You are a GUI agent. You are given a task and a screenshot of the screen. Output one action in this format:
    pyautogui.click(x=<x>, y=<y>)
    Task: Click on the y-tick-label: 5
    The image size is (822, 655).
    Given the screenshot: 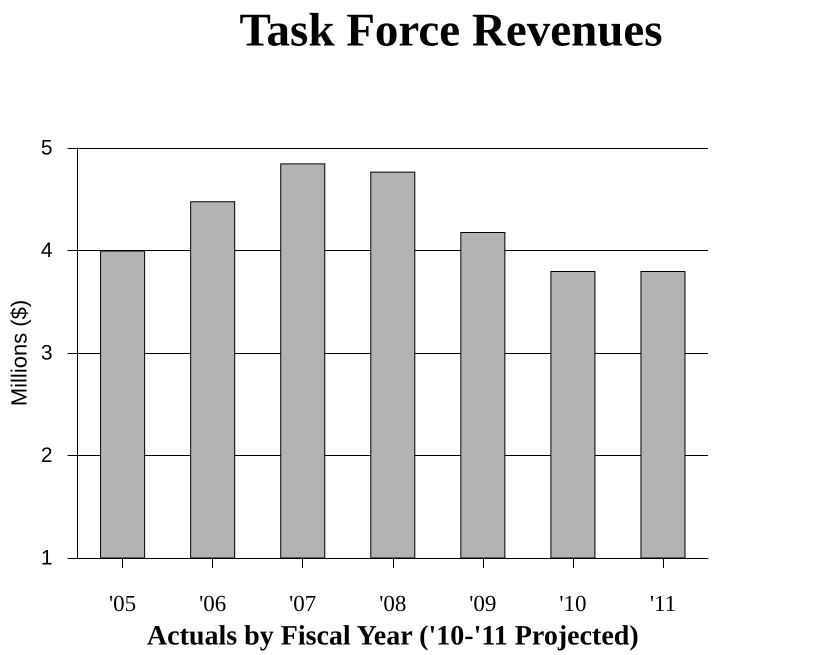 What is the action you would take?
    pyautogui.click(x=46, y=148)
    